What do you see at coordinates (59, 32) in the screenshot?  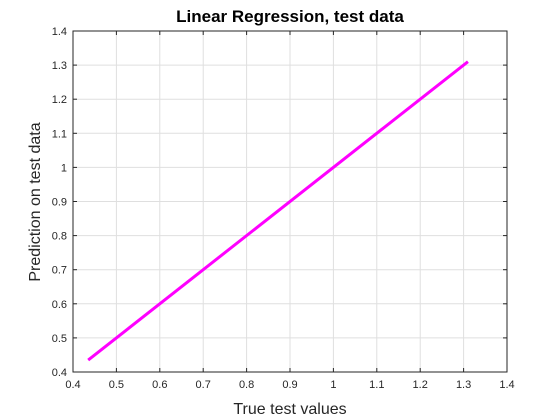 I see `y-tick-label: 1.4` at bounding box center [59, 32].